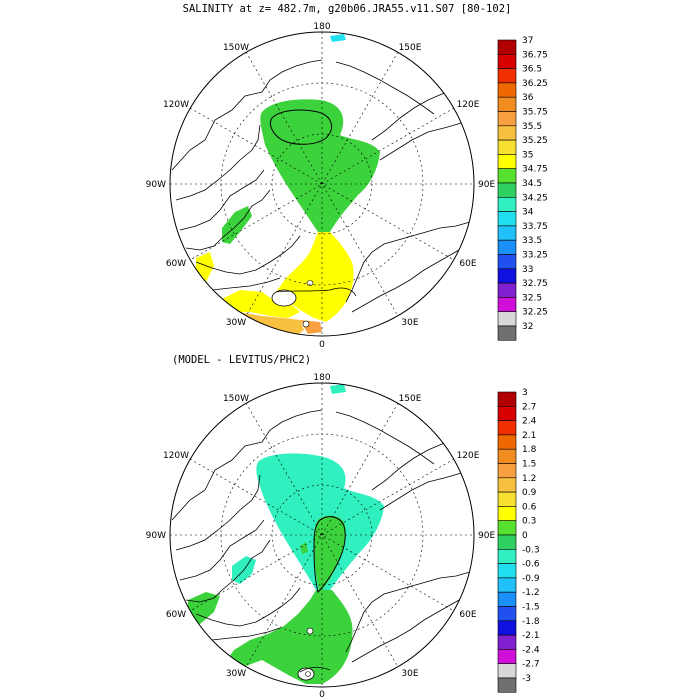 The width and height of the screenshot is (700, 700). I want to click on top-colorbar-label: 33.75, so click(535, 227).